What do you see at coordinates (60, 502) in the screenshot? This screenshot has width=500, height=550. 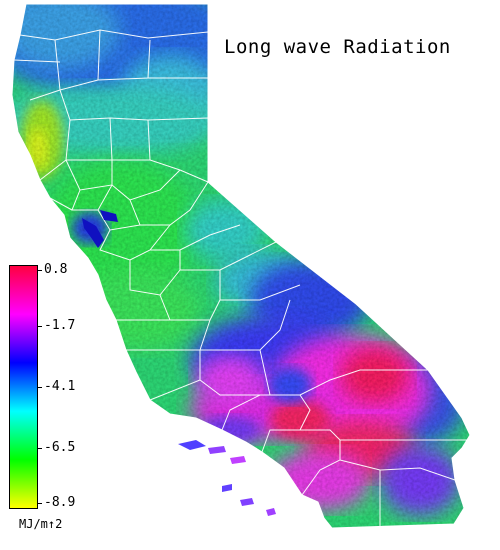 I see `tick-label-min: -8.9` at bounding box center [60, 502].